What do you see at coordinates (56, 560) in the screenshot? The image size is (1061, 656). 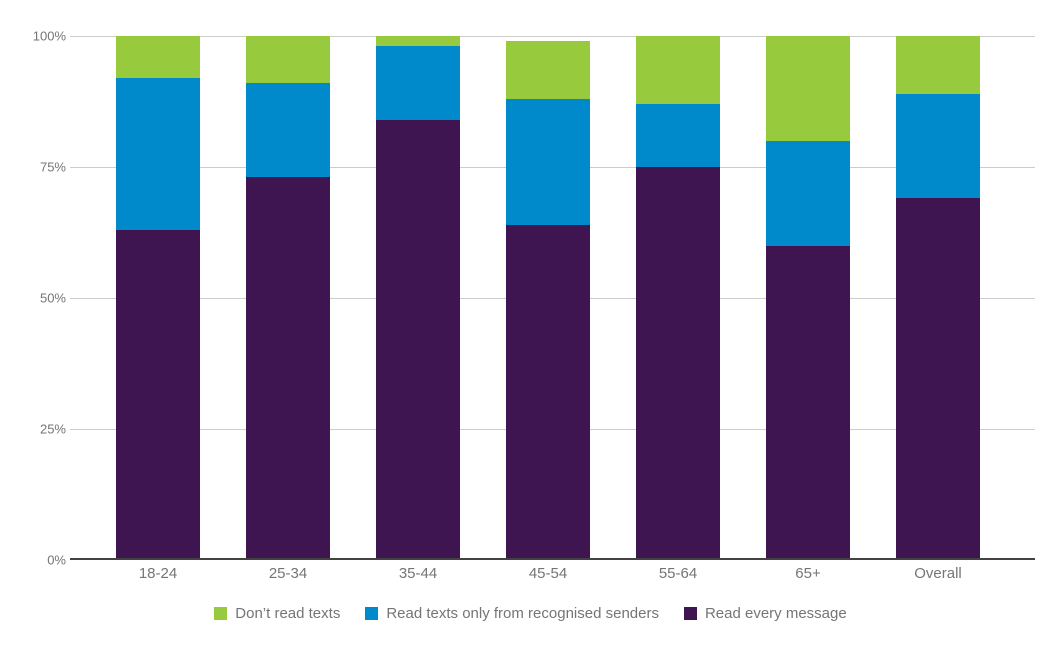 I see `y-tick-label-0: 0%` at bounding box center [56, 560].